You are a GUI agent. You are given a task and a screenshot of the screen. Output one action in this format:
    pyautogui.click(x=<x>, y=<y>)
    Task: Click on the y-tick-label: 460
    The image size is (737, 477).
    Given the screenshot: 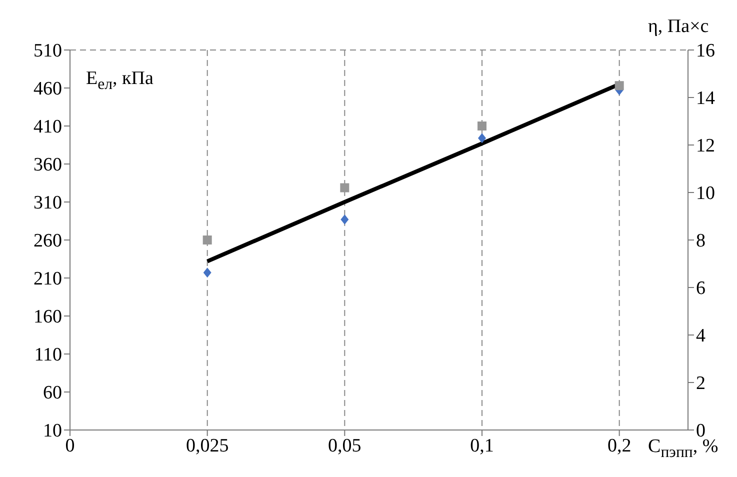 What is the action you would take?
    pyautogui.click(x=48, y=89)
    